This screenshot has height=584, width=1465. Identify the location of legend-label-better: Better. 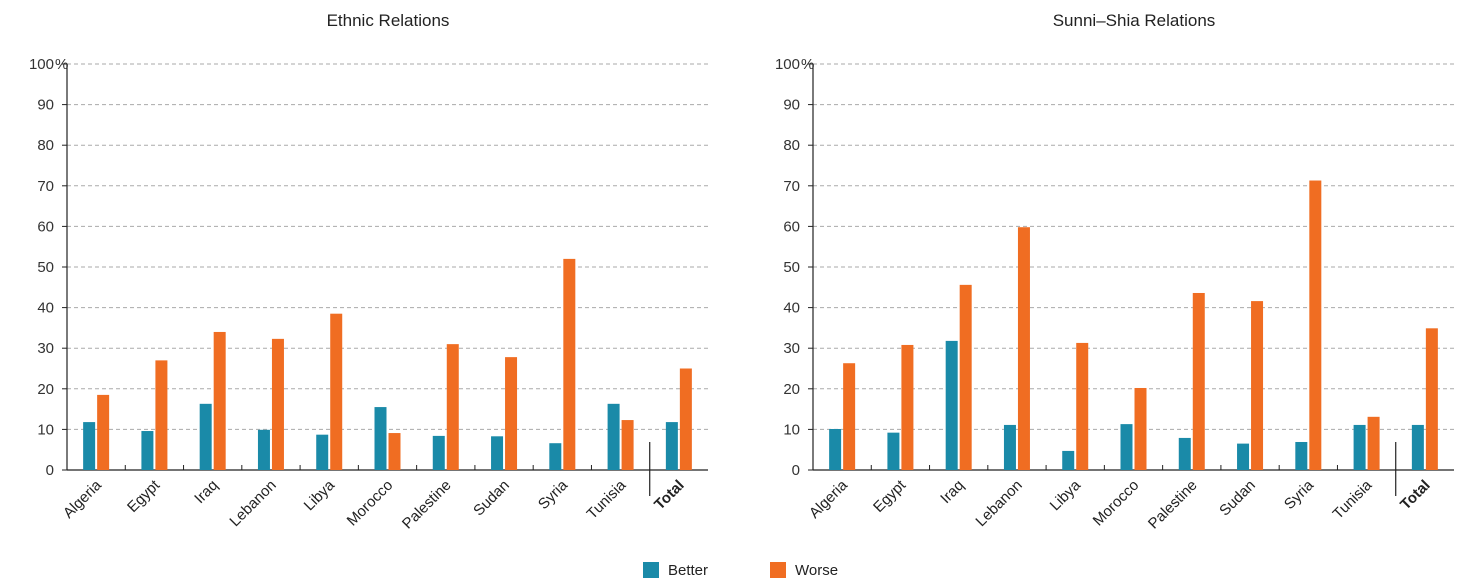
(688, 570).